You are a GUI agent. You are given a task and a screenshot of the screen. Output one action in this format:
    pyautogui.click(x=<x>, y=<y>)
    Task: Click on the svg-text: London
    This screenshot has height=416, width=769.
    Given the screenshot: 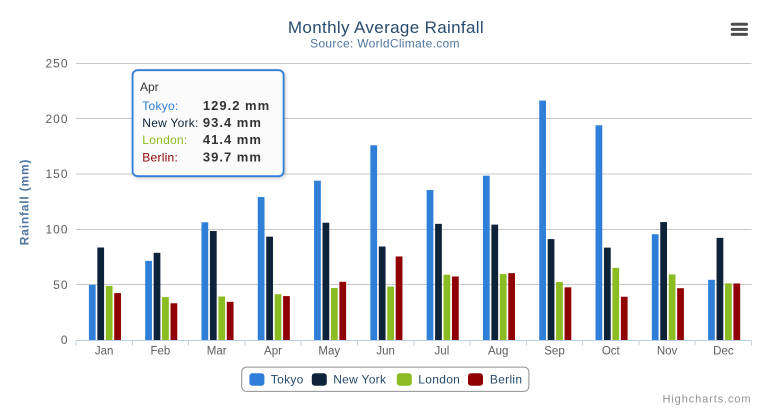 What is the action you would take?
    pyautogui.click(x=439, y=380)
    